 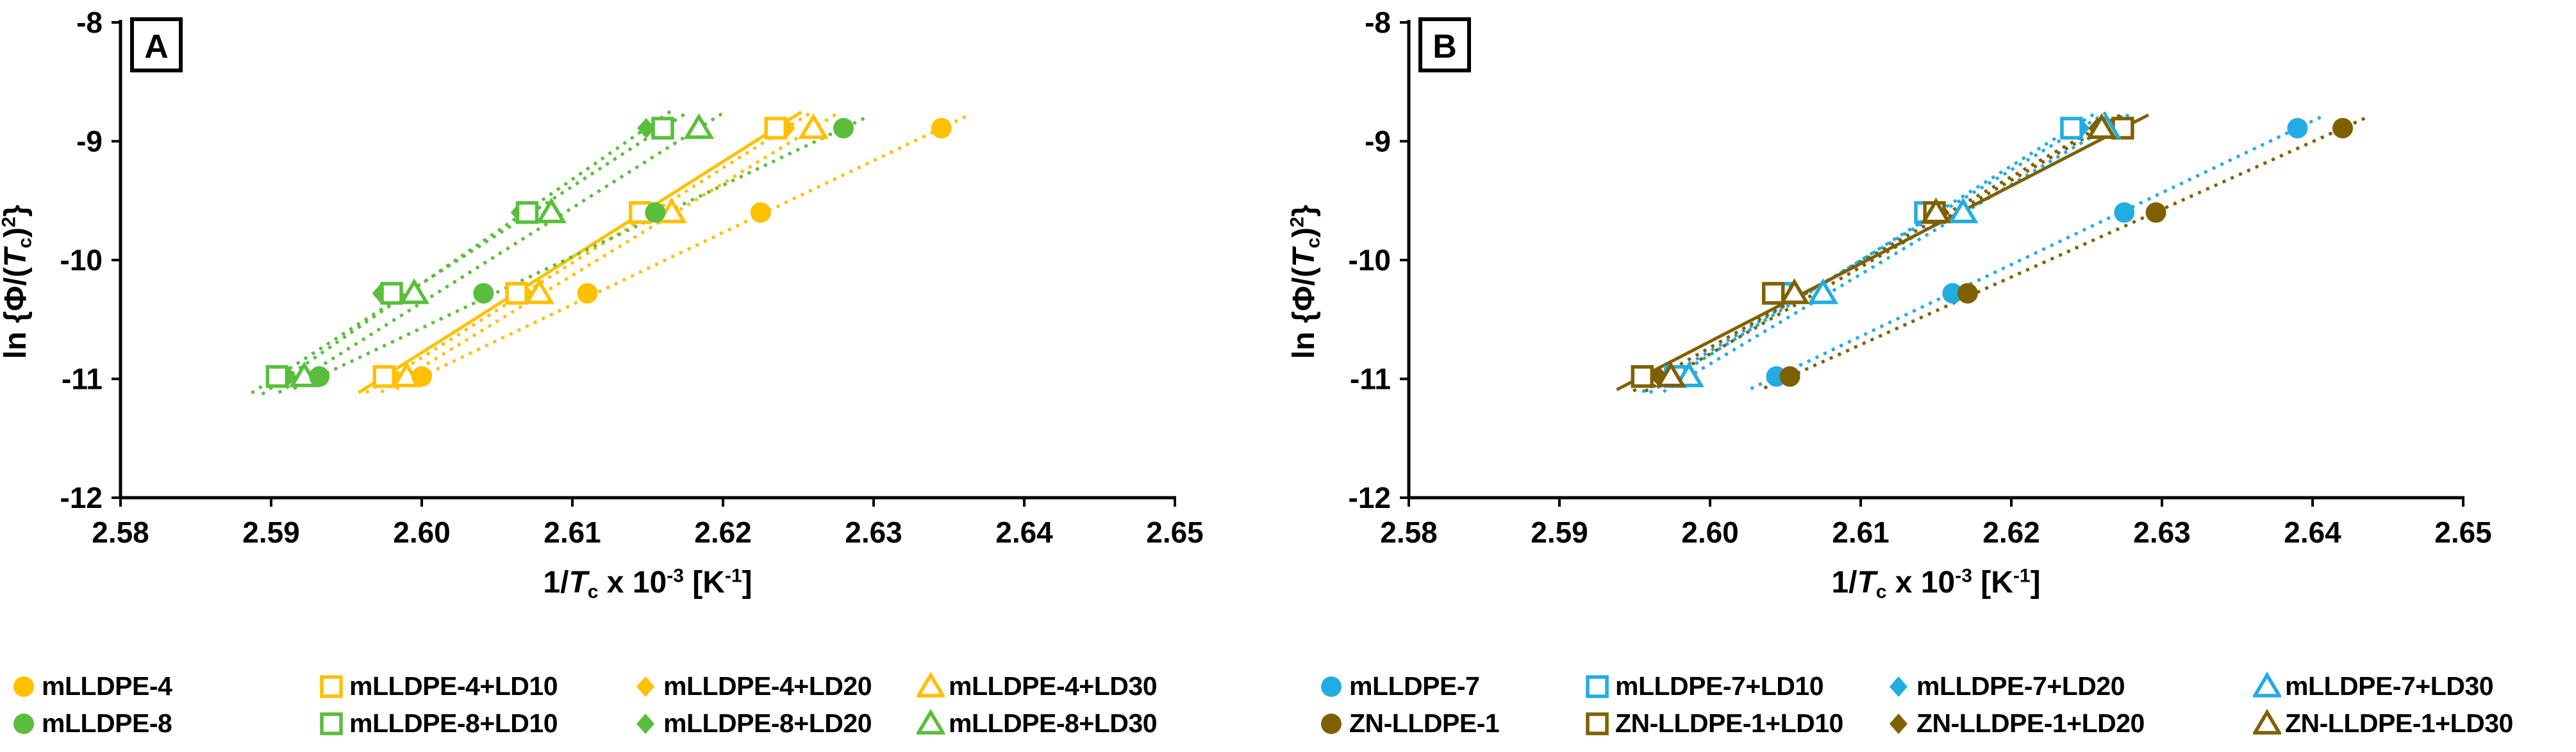 What do you see at coordinates (2373, 686) in the screenshot?
I see `legend-item-mLLDPE-7+LD30: mLLDPE-7+LD30` at bounding box center [2373, 686].